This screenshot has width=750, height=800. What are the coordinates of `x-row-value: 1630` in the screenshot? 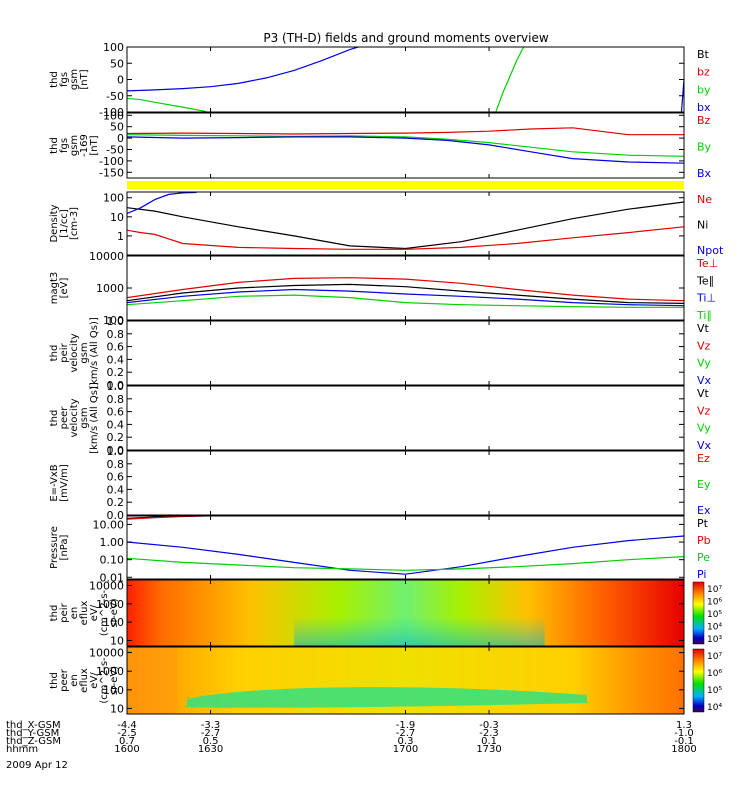 It's located at (210, 749).